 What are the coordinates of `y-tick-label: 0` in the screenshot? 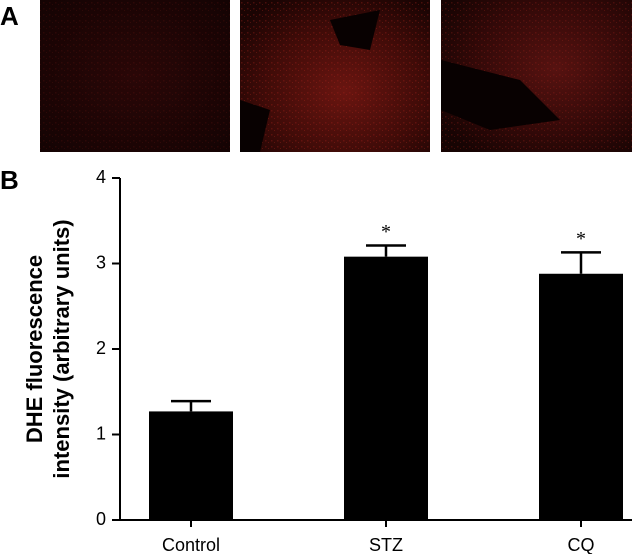 It's located at (101, 519).